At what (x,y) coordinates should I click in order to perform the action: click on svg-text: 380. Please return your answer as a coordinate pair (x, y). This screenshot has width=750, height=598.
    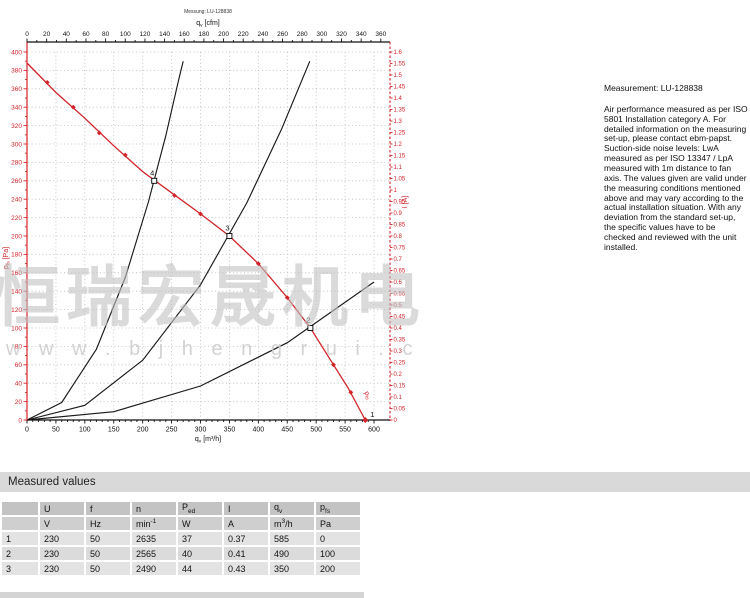
    Looking at the image, I should click on (16, 71).